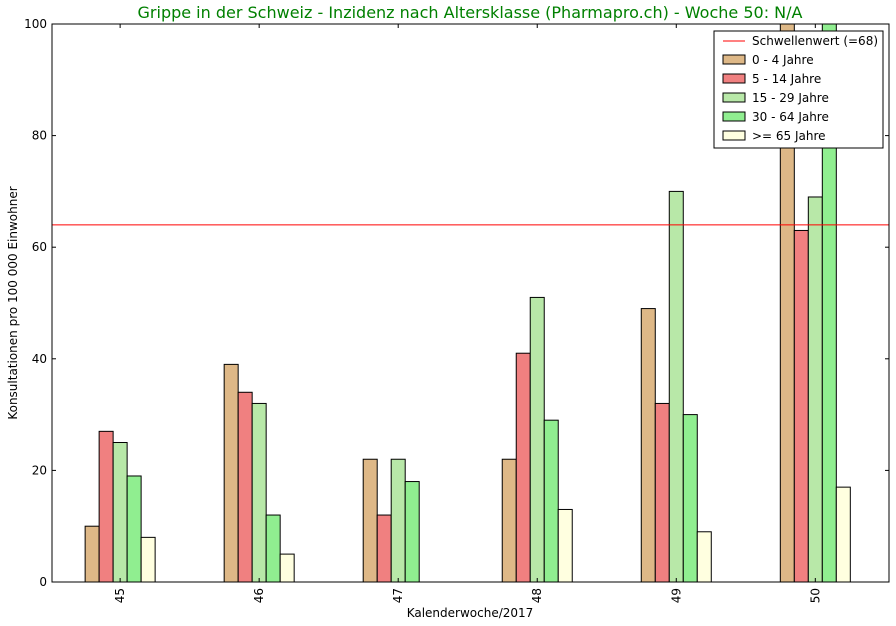  Describe the element at coordinates (120, 595) in the screenshot. I see `x-tick-label: 45` at that location.